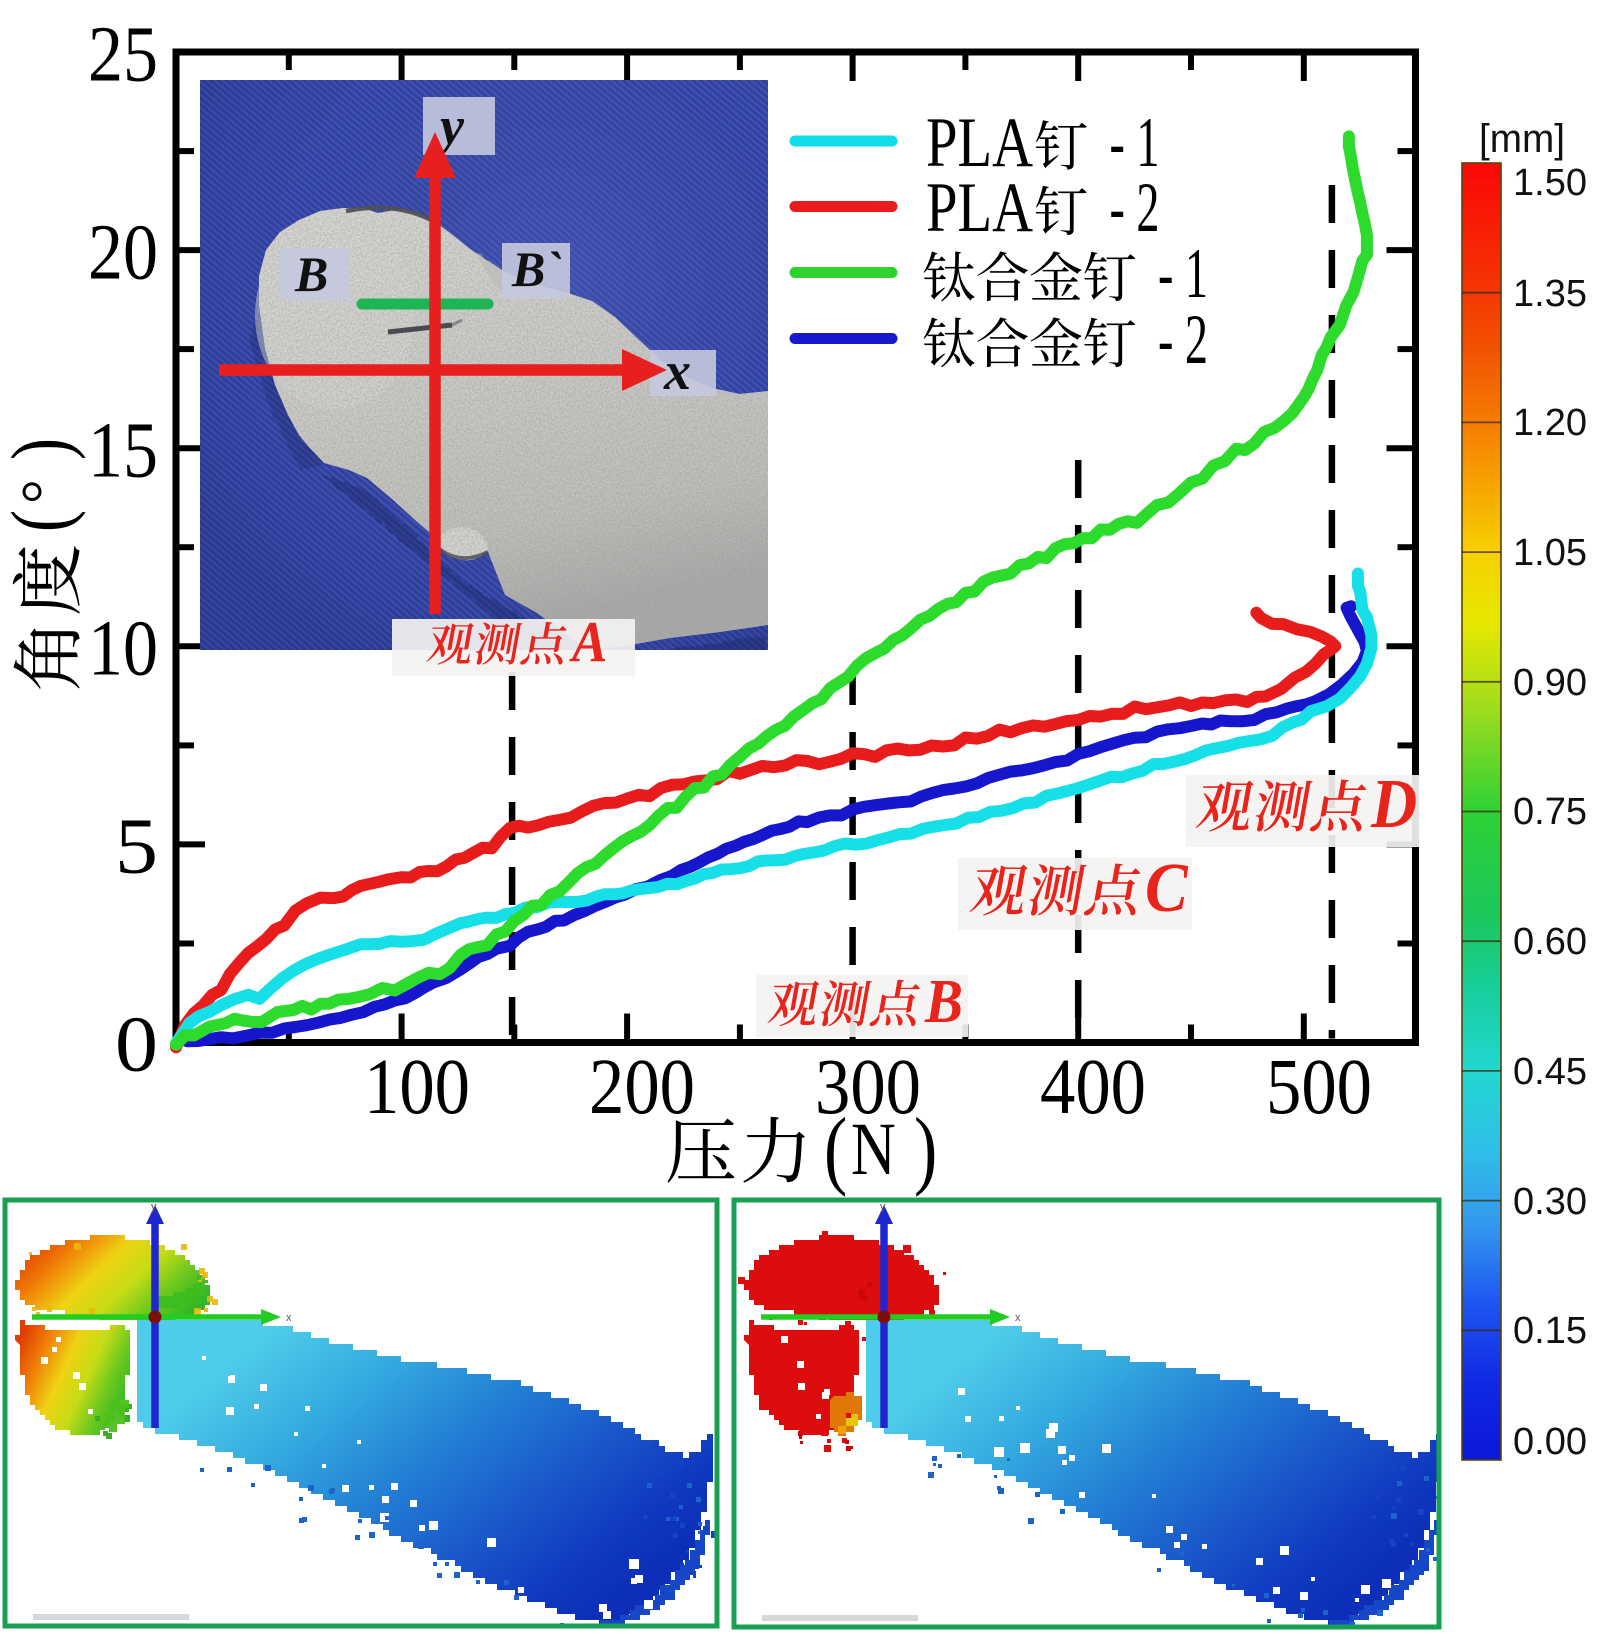  I want to click on svg-text: 1.35, so click(1550, 294).